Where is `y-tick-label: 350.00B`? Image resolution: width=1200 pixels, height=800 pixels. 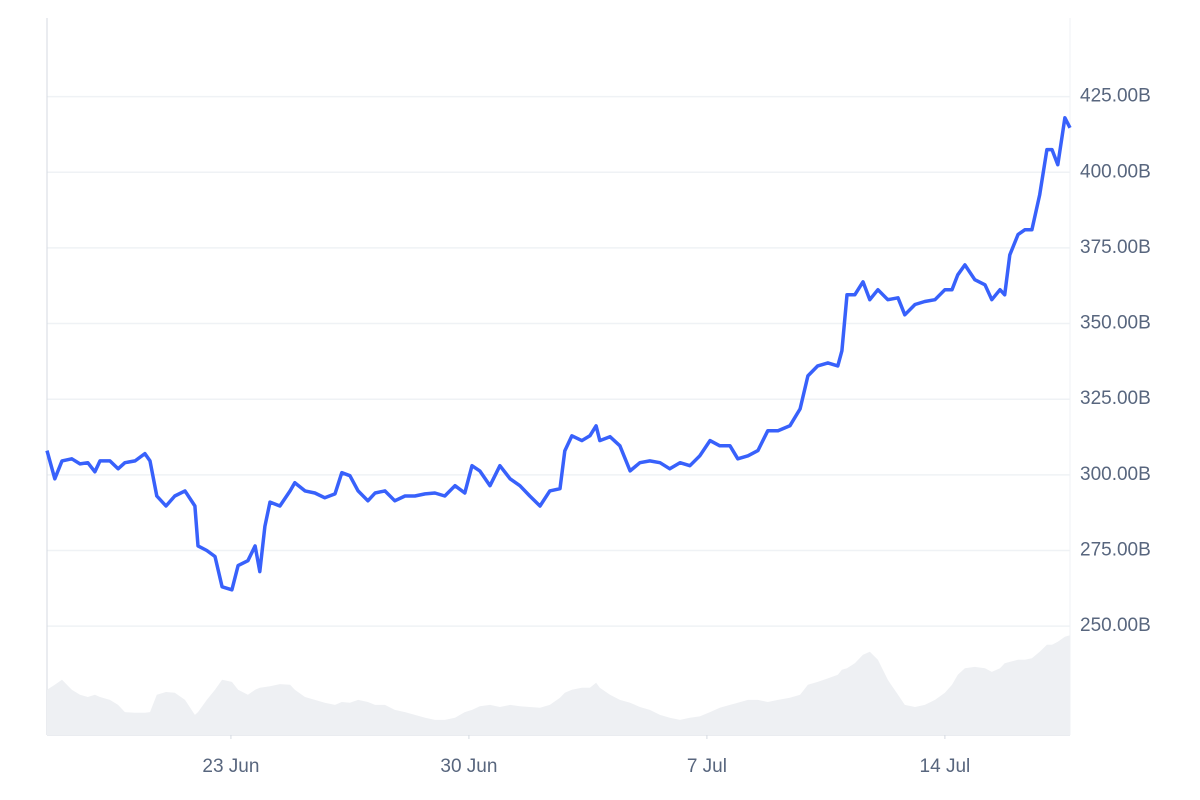
y-tick-label: 350.00B is located at coordinates (1115, 323).